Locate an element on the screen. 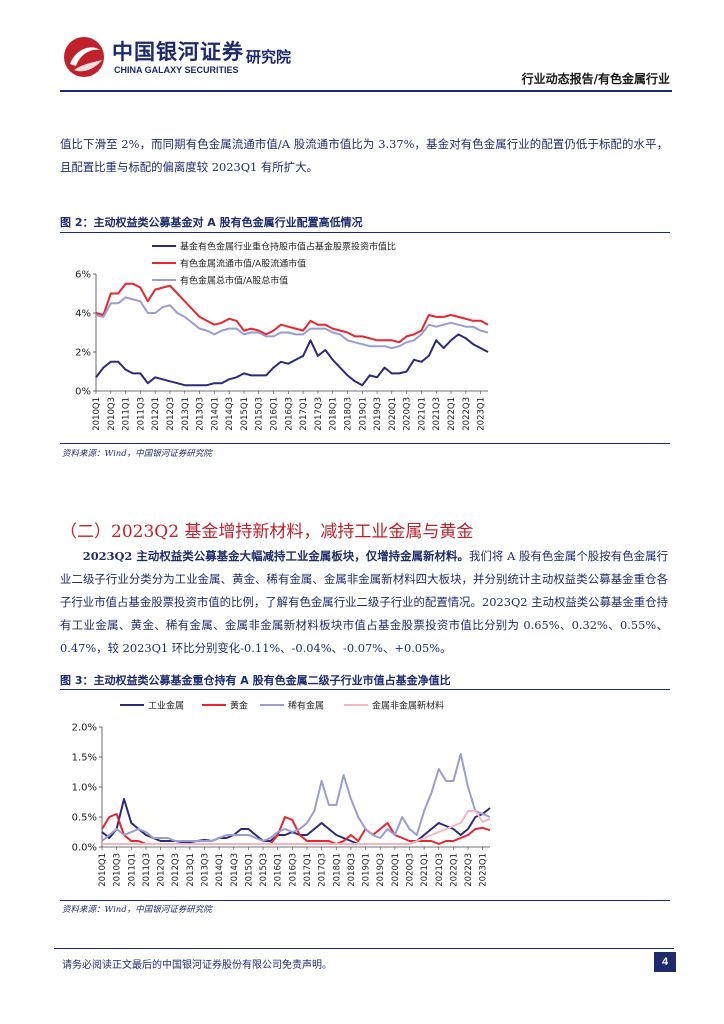 The height and width of the screenshot is (1024, 724). fig2-x-tick-label: 2020Q3 is located at coordinates (408, 414).